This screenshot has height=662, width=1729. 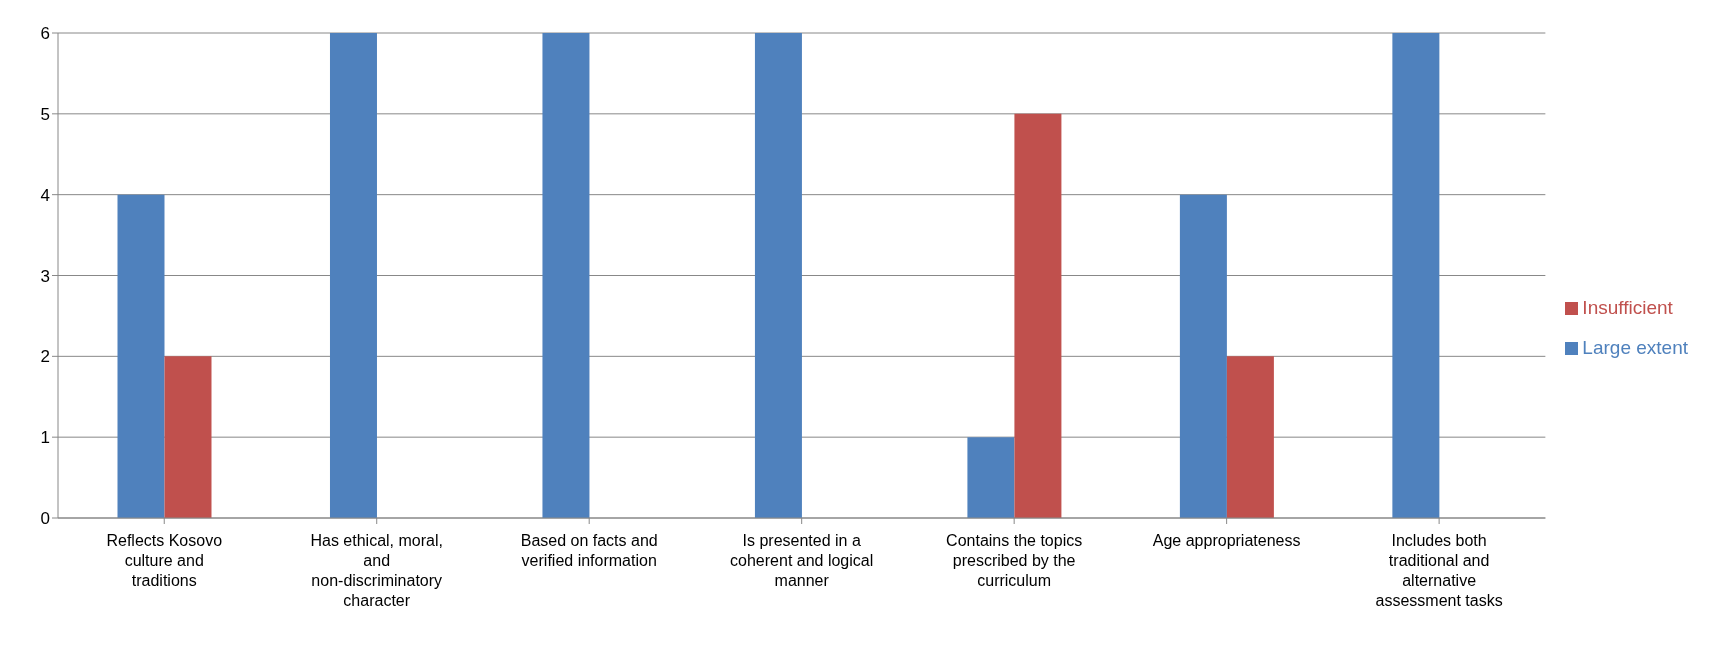 What do you see at coordinates (45, 438) in the screenshot?
I see `y-tick-label: 1` at bounding box center [45, 438].